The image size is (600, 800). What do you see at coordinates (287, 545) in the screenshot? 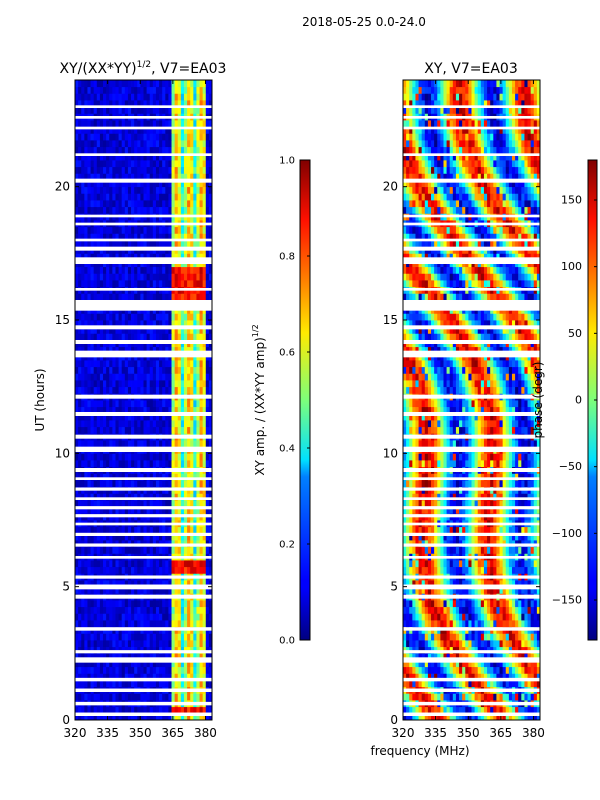
I see `colorbar-tick-label: 0.2` at bounding box center [287, 545].